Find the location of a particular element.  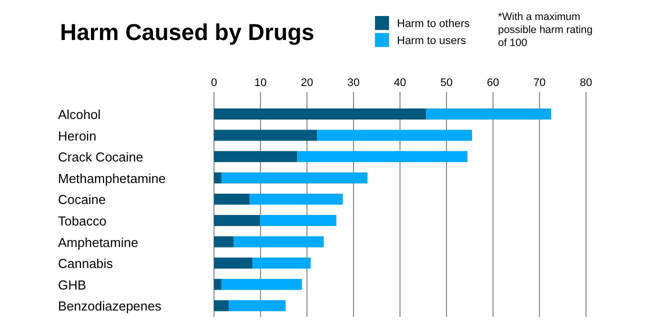

y-tick-label: Heroin is located at coordinates (77, 136).